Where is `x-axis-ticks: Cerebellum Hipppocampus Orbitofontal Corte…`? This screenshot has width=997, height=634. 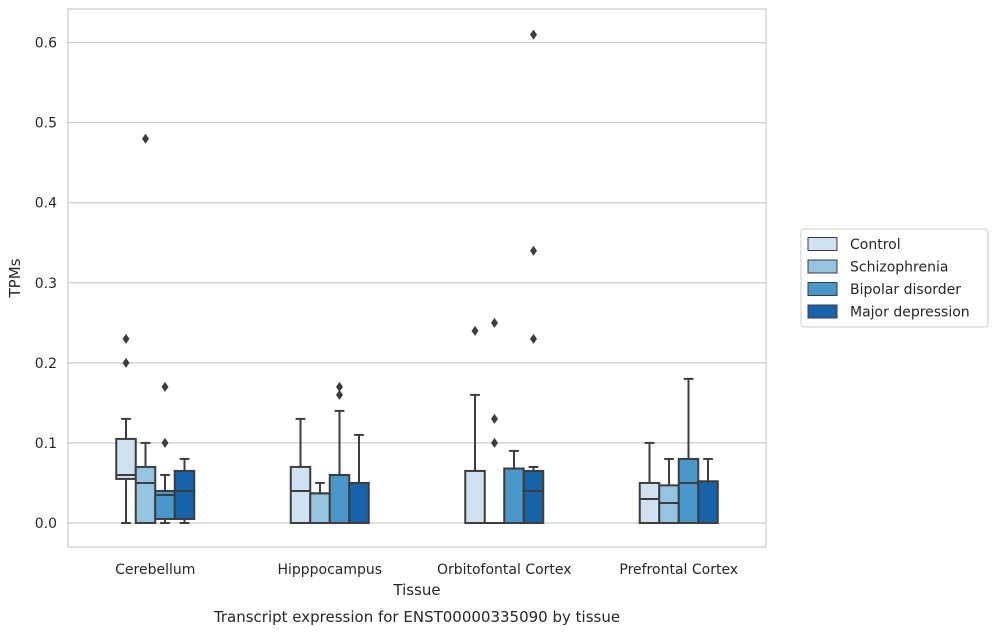 x-axis-ticks: Cerebellum Hipppocampus Orbitofontal Corte… is located at coordinates (426, 570).